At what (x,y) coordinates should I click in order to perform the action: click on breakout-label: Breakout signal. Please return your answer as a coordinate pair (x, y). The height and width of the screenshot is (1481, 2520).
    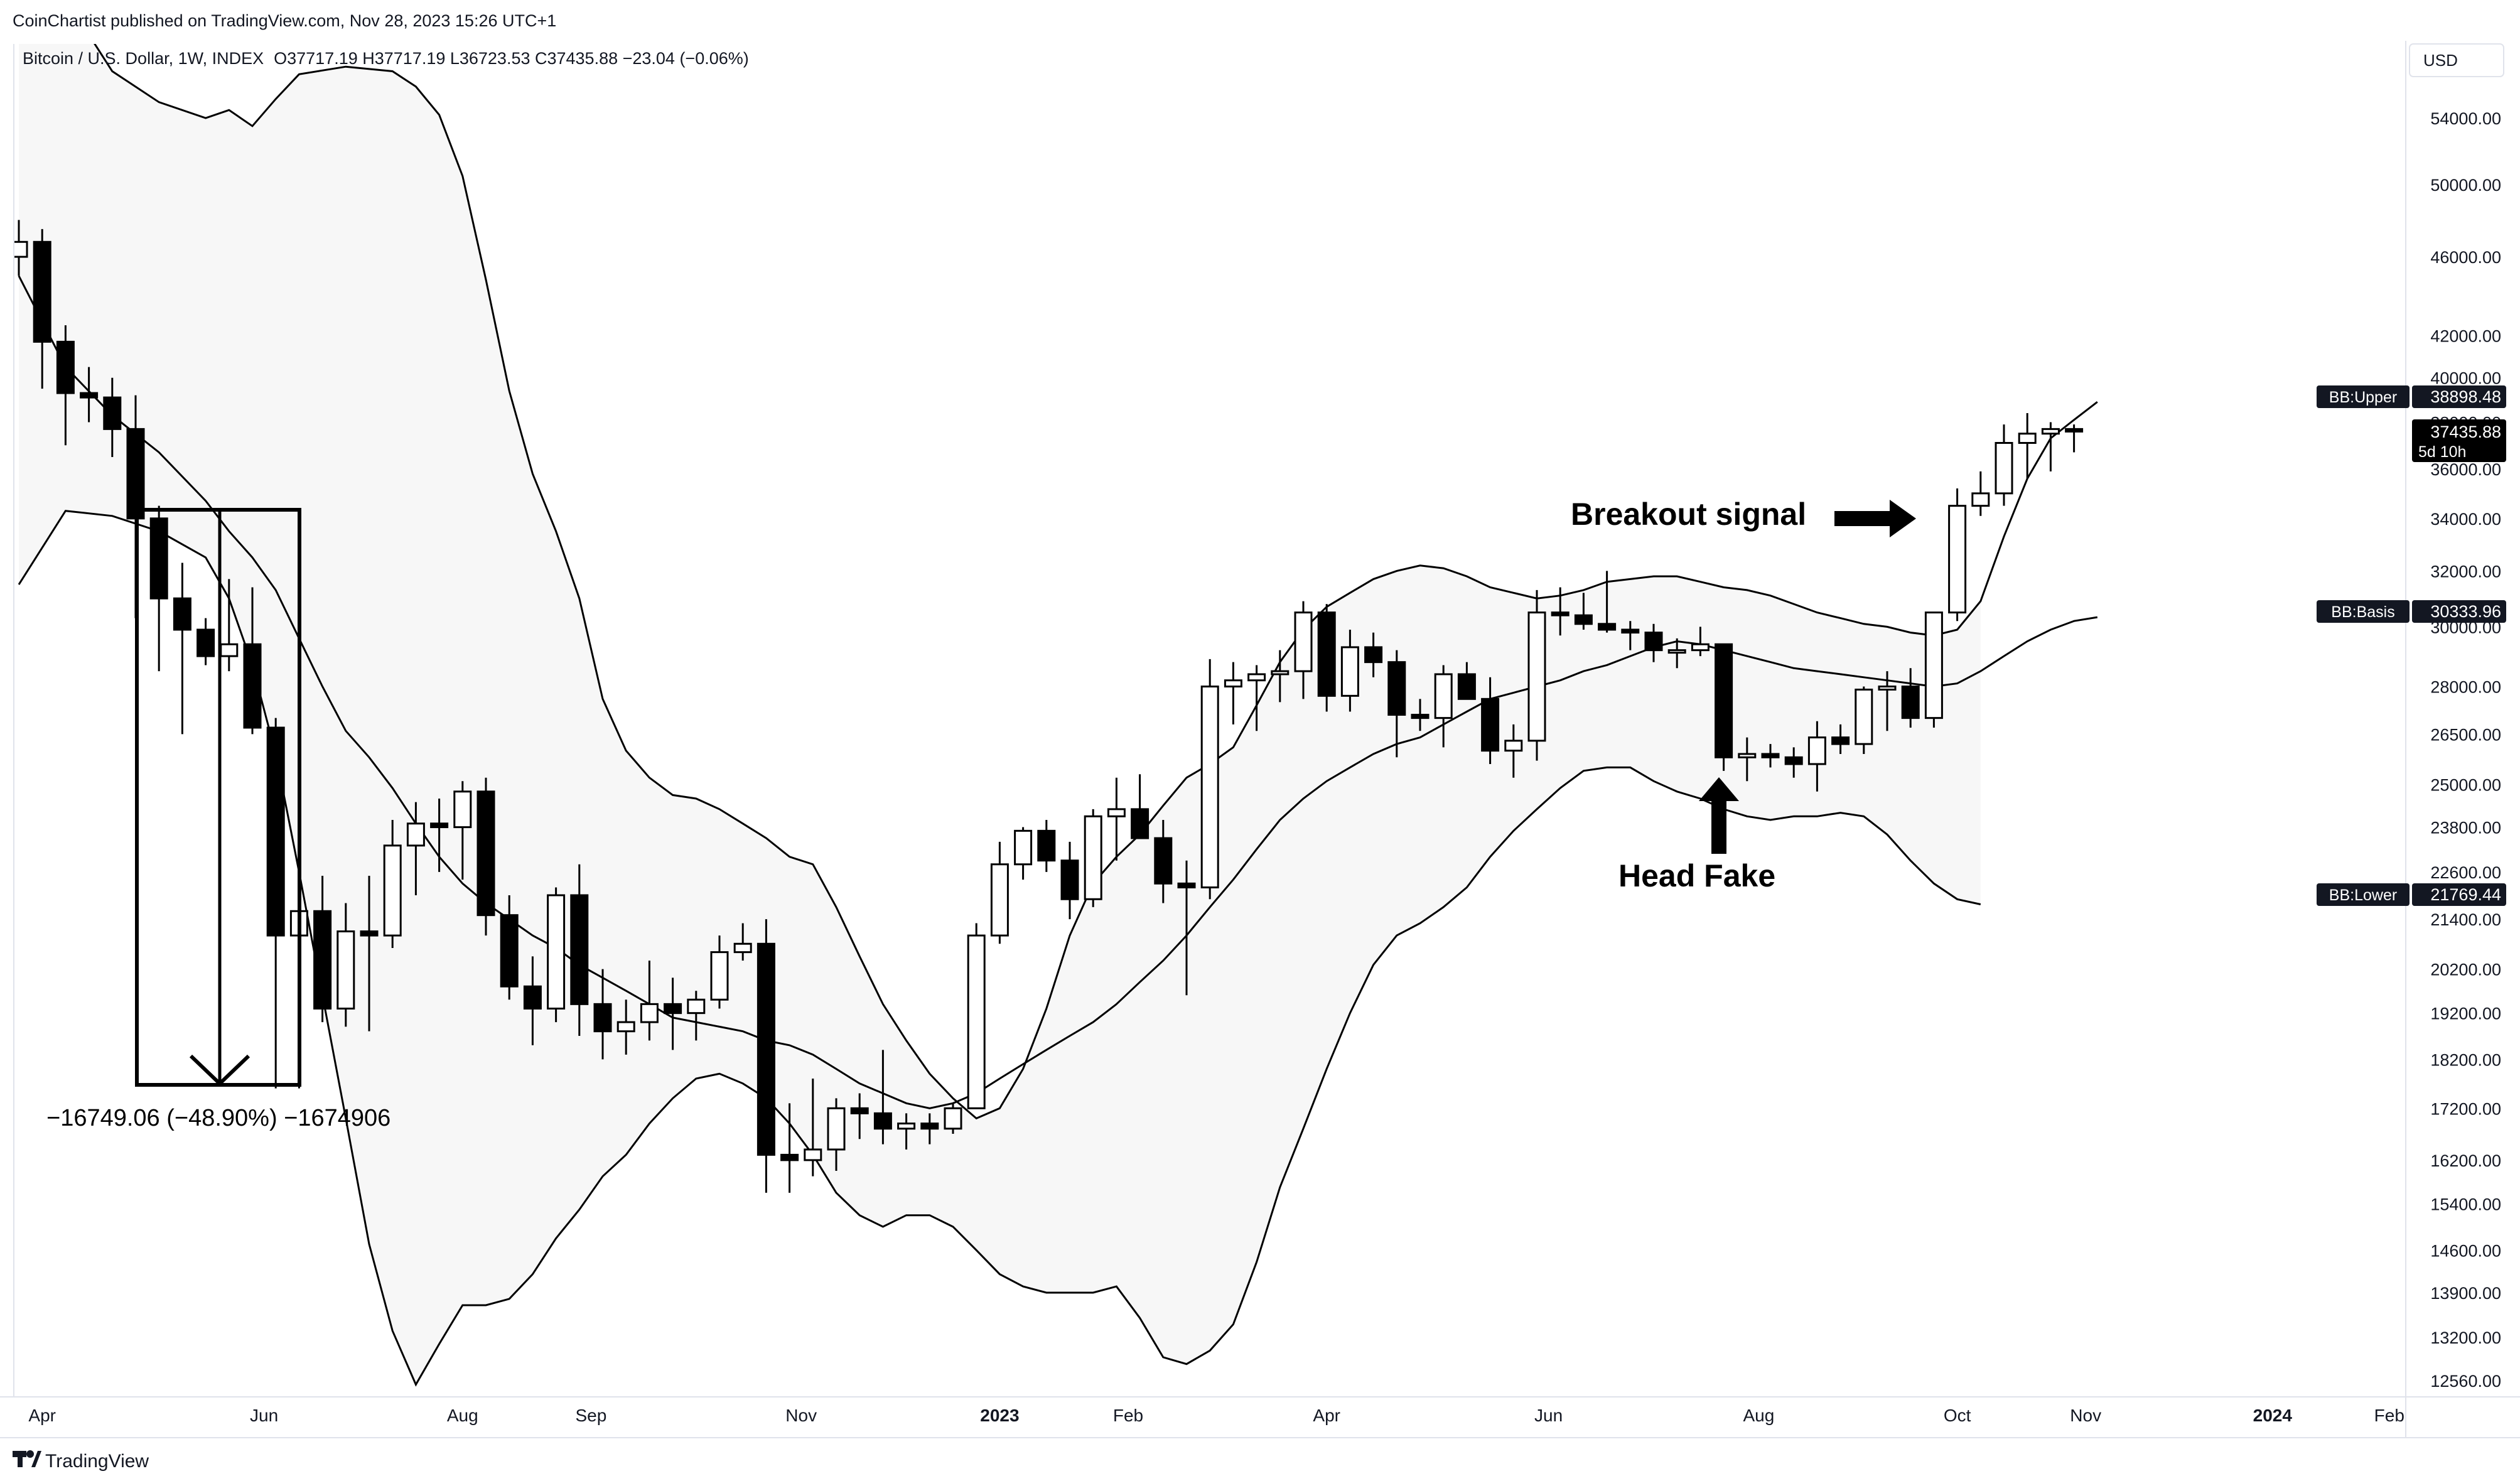
    Looking at the image, I should click on (1688, 514).